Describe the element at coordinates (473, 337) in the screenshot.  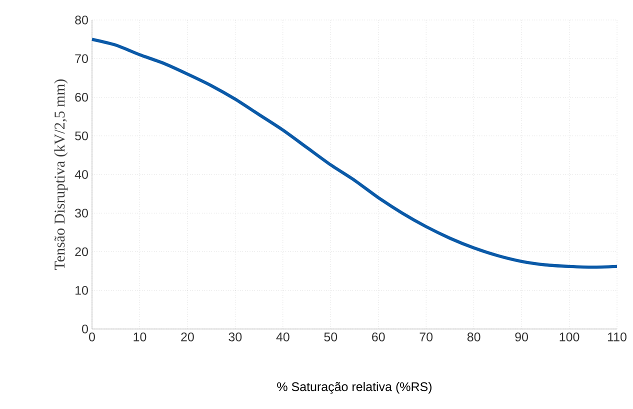
I see `x-tick-label: 80` at that location.